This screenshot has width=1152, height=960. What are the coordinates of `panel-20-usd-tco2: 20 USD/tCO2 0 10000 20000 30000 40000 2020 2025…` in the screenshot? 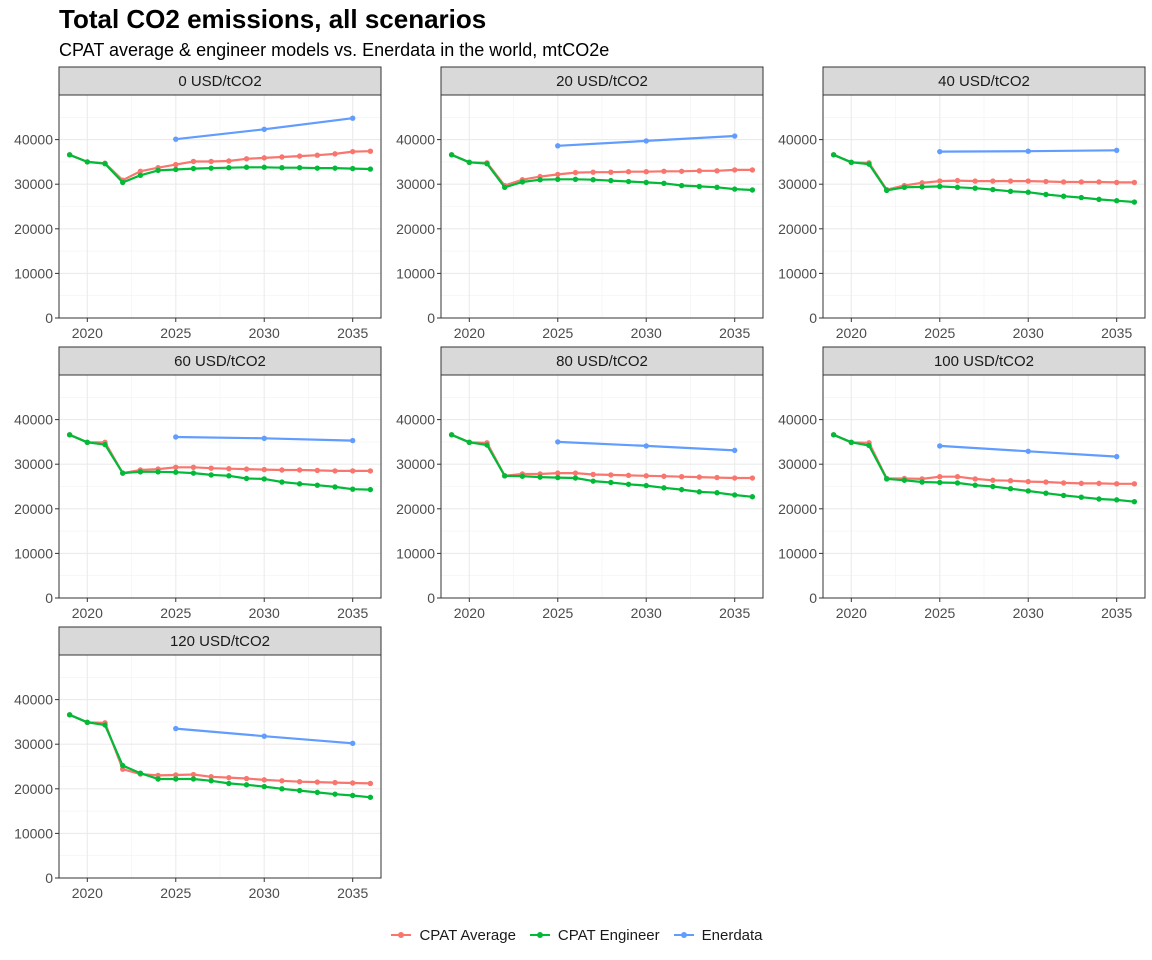 It's located at (580, 203).